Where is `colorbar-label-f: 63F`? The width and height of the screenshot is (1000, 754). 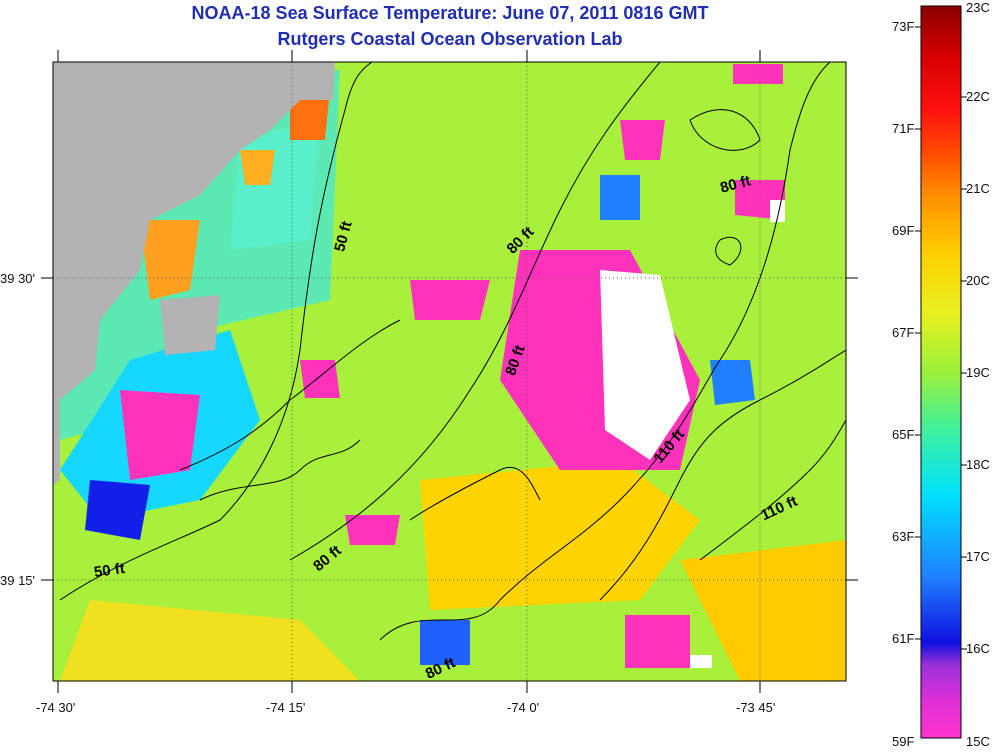
colorbar-label-f: 63F is located at coordinates (903, 536).